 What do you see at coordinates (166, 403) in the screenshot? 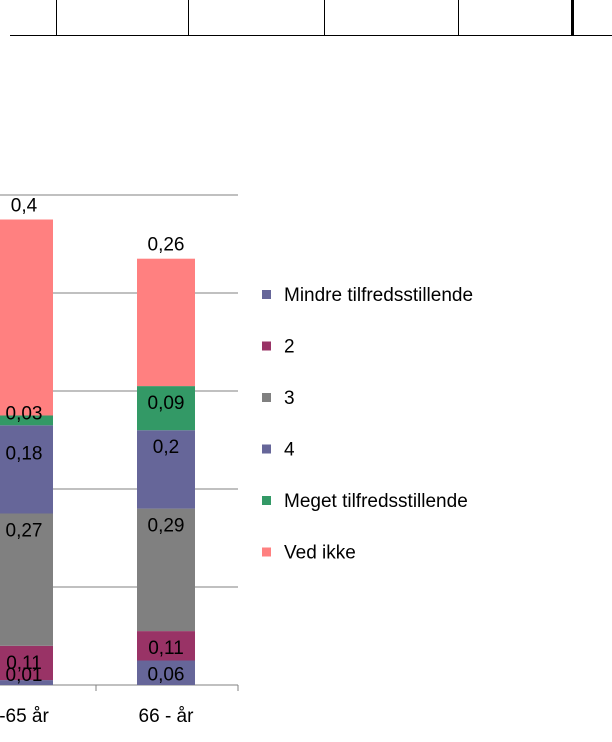
I see `data-label-1-4: 0,09` at bounding box center [166, 403].